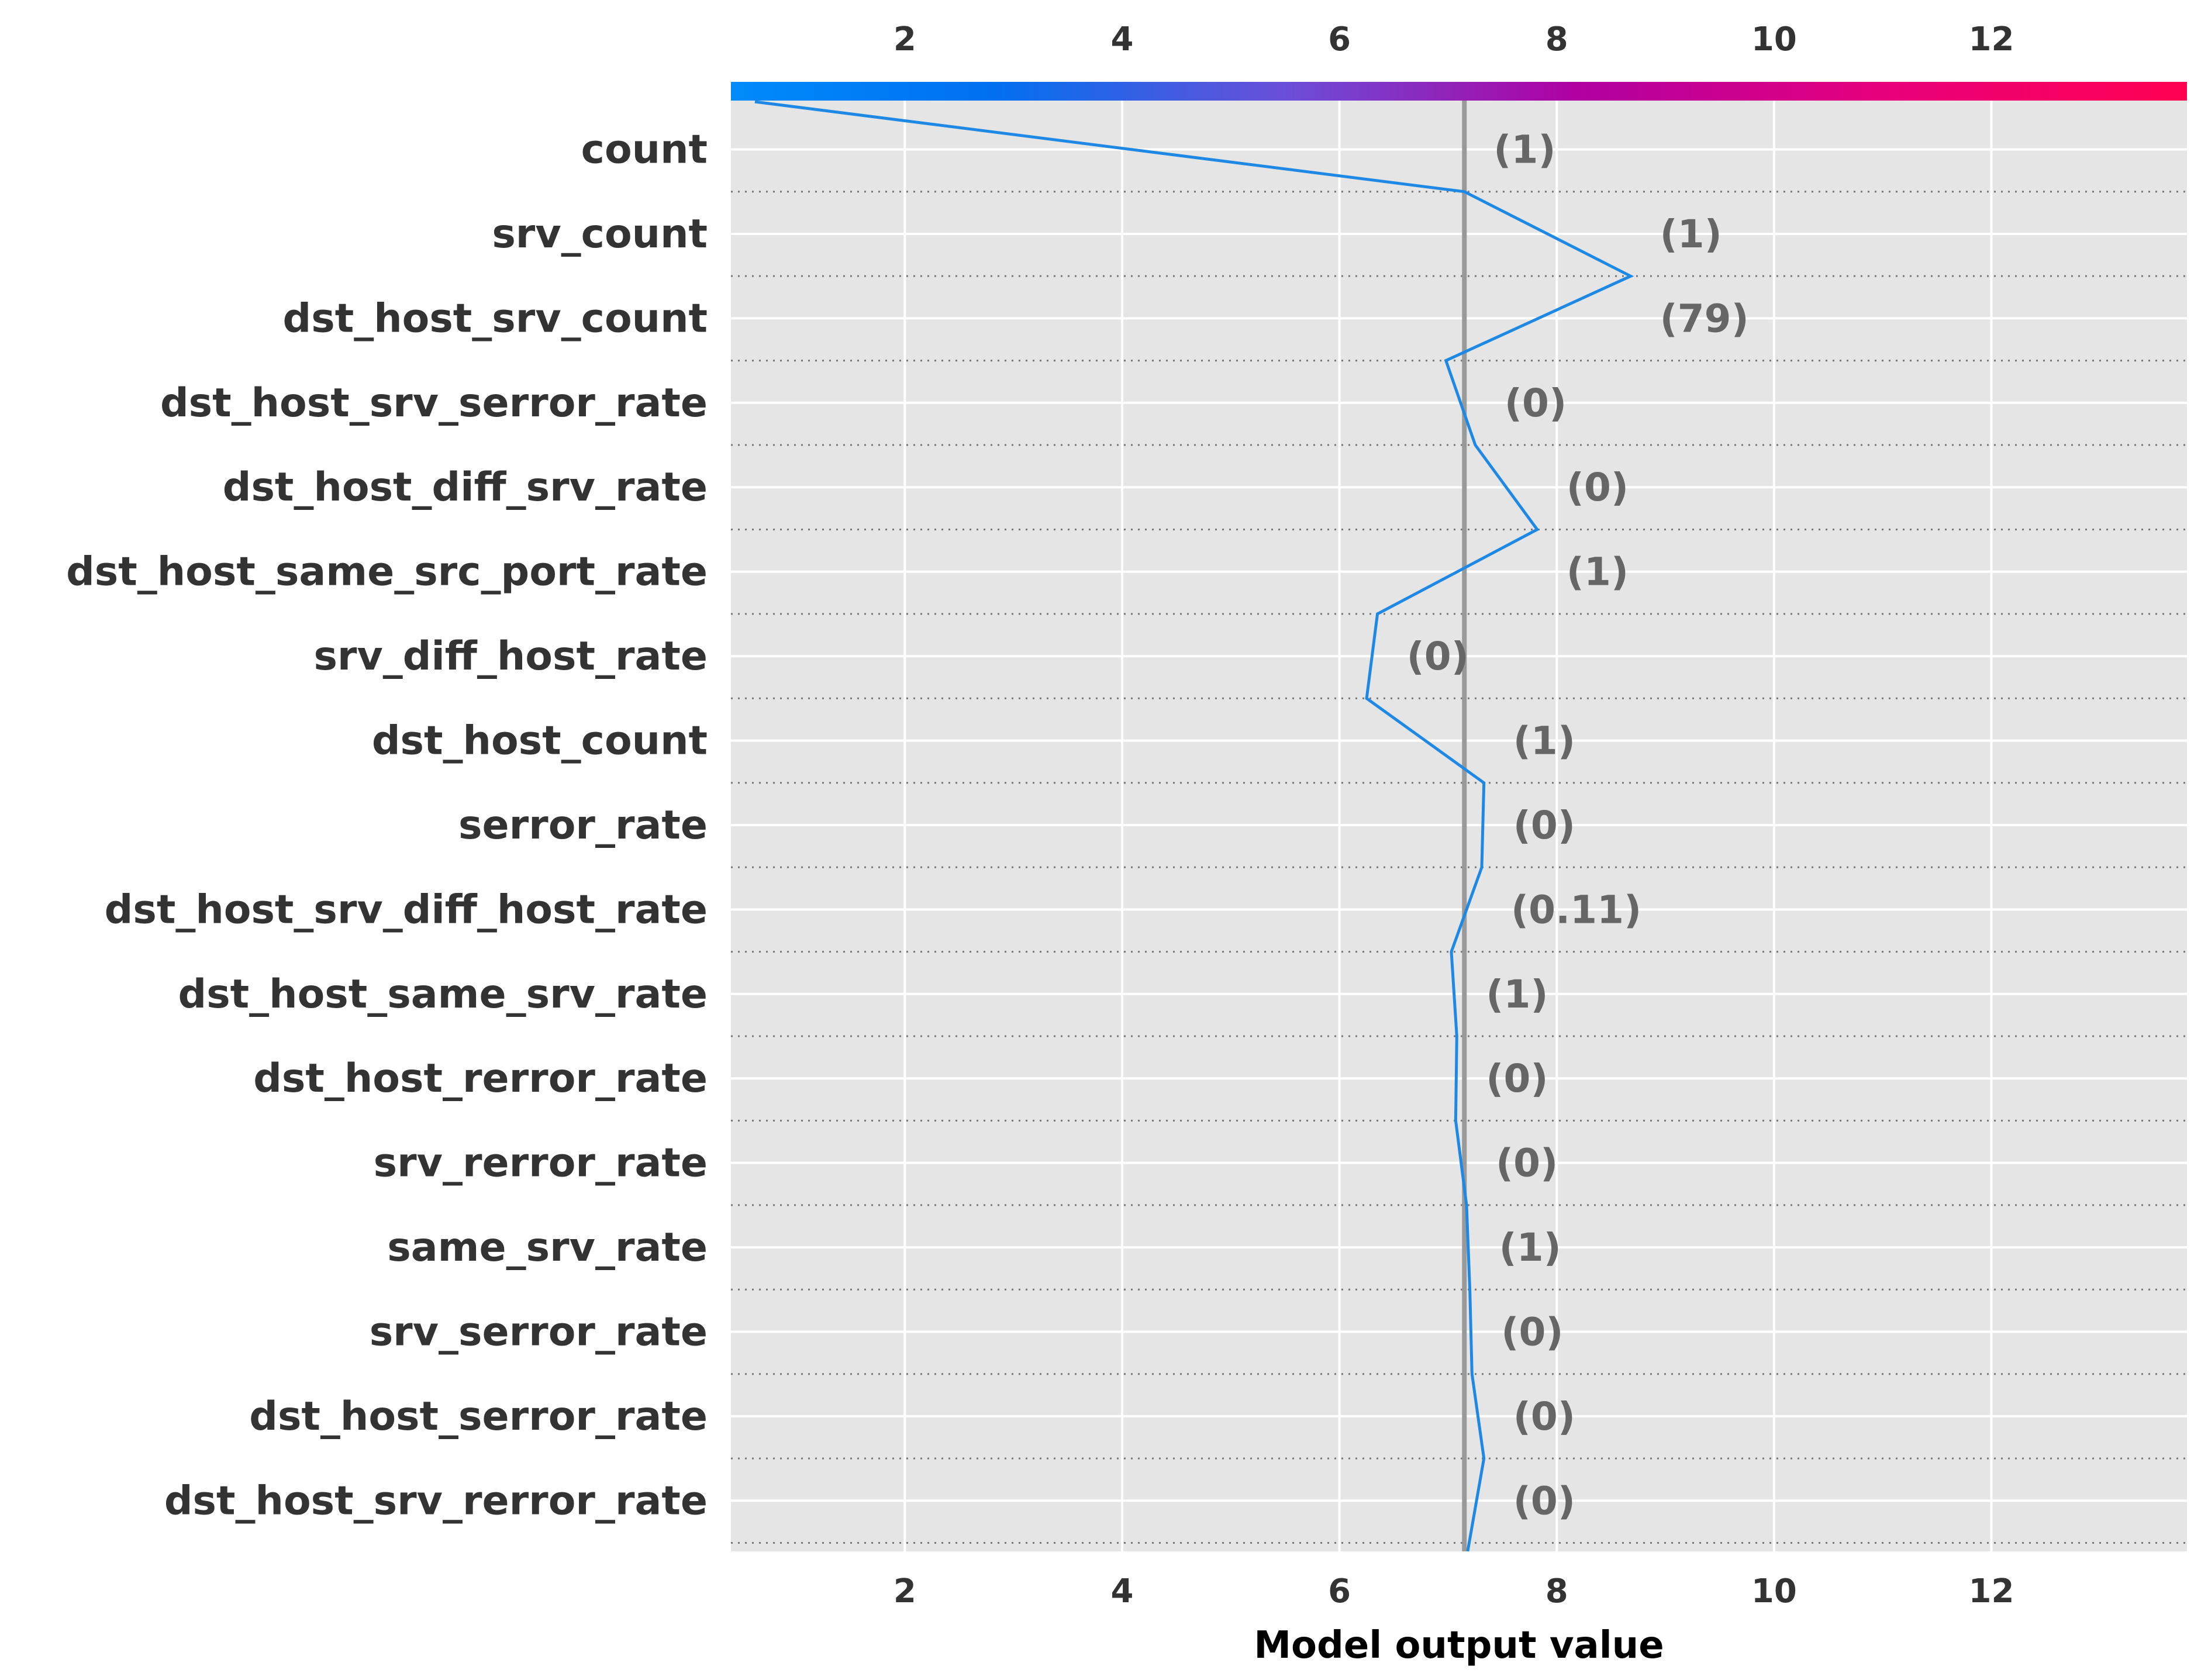 This screenshot has height=1680, width=2201. What do you see at coordinates (644, 150) in the screenshot?
I see `feature-label: count` at bounding box center [644, 150].